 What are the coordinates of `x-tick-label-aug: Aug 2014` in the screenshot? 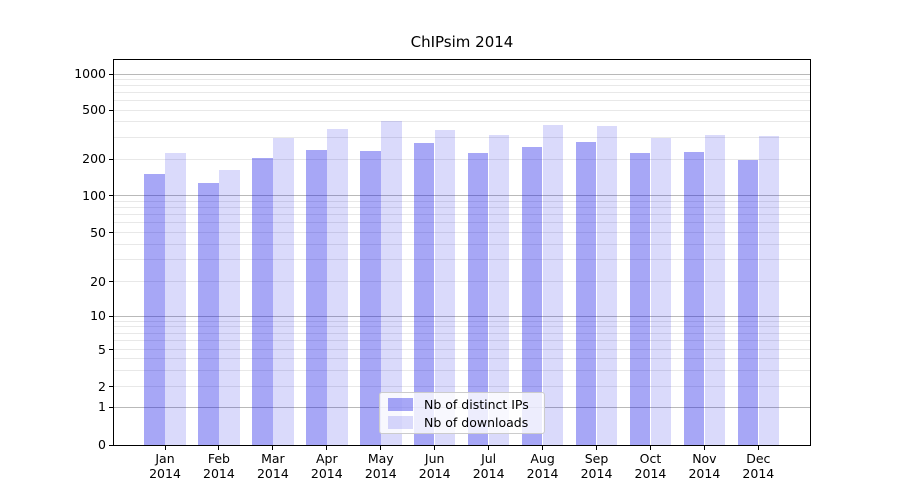 It's located at (543, 466).